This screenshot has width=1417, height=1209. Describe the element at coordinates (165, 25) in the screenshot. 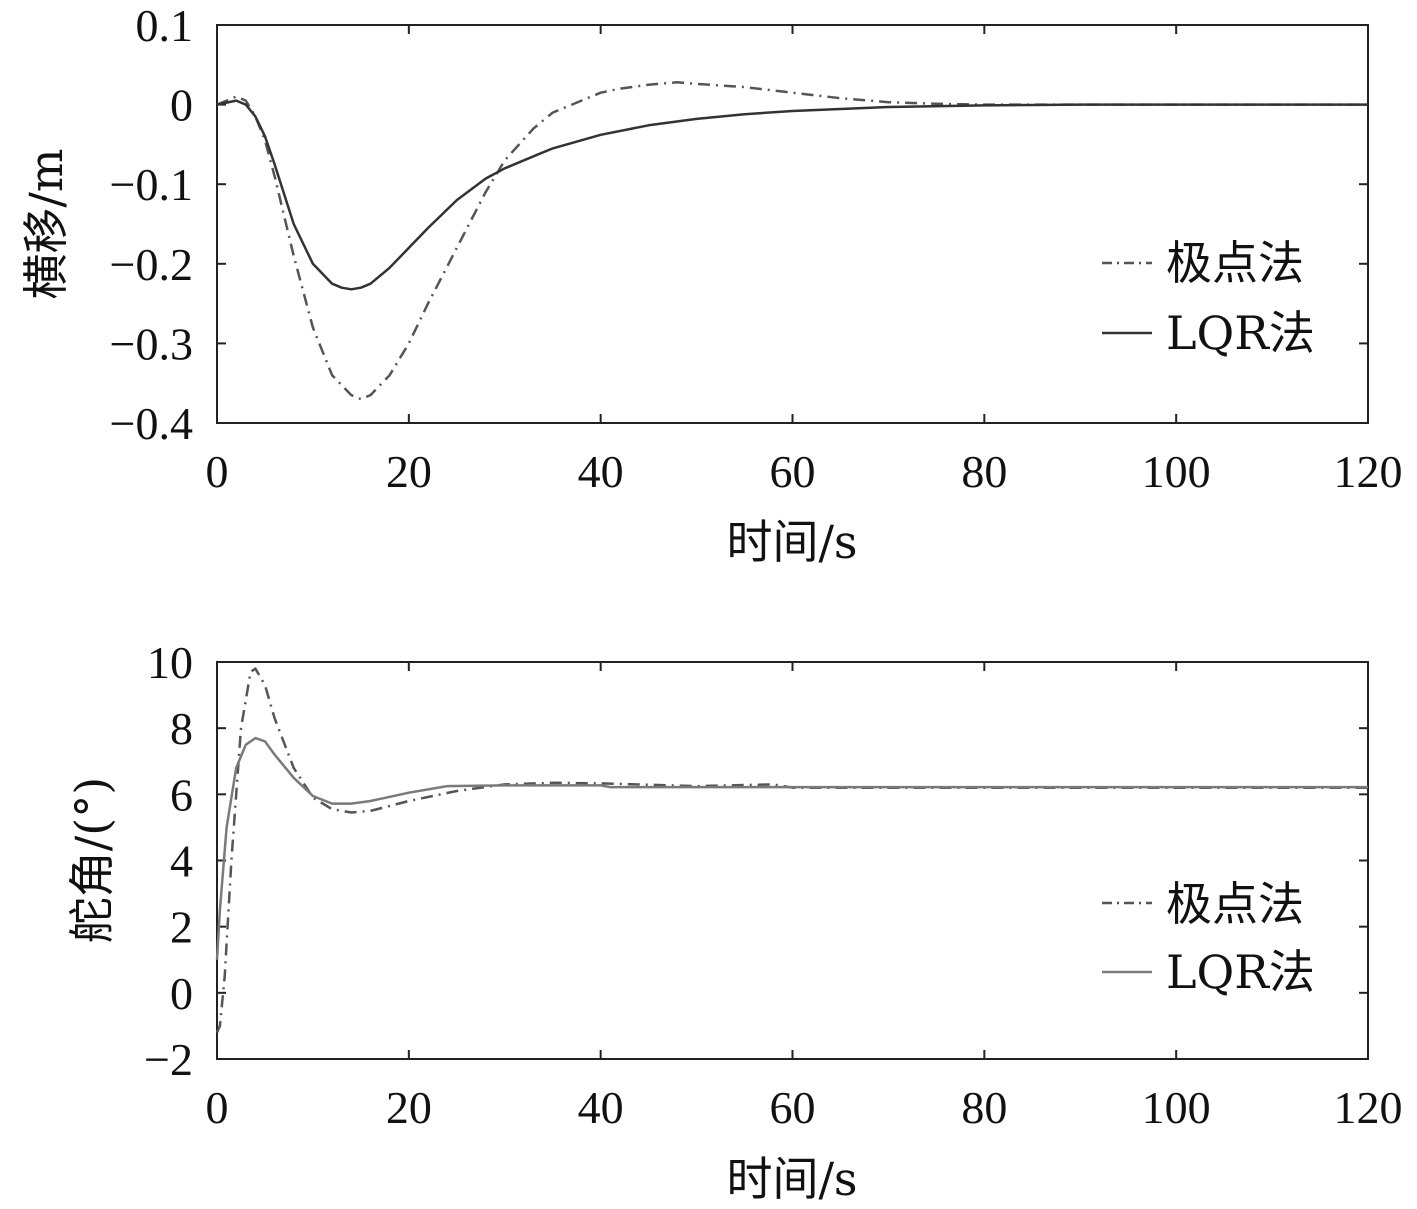

I see `y-tick-label: 0.1` at that location.